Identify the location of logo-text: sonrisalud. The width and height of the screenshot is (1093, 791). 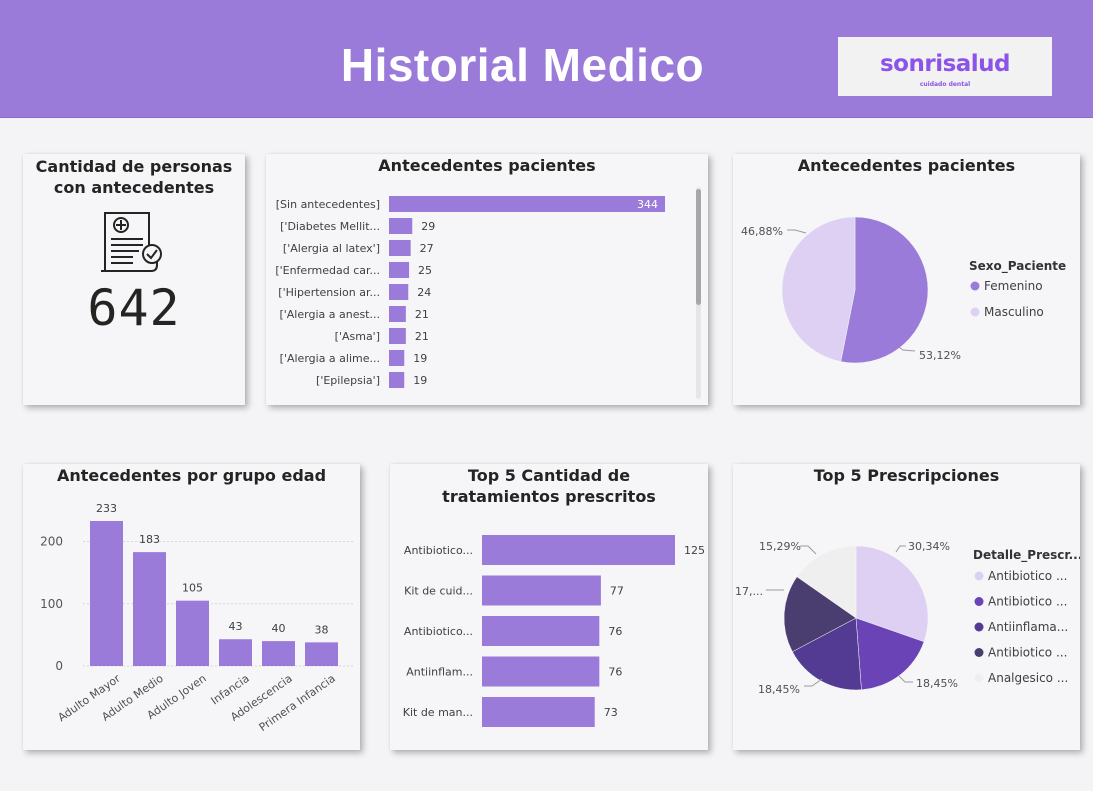
(945, 64).